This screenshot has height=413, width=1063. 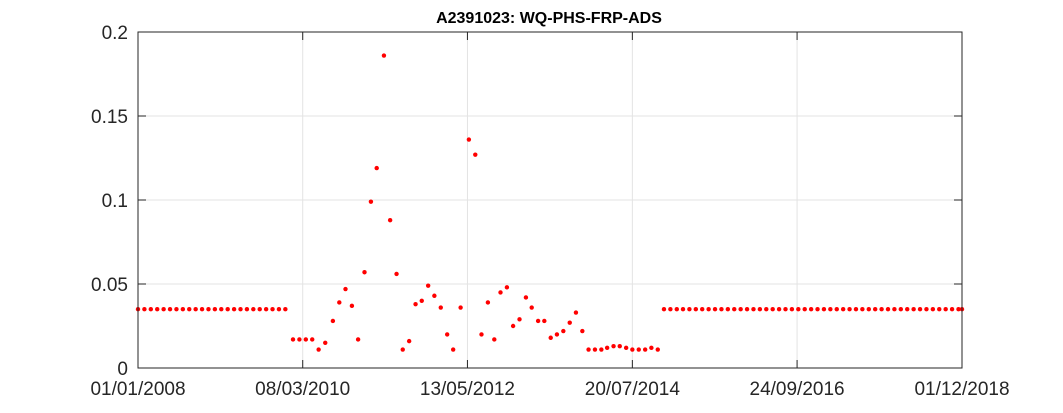 What do you see at coordinates (109, 201) in the screenshot?
I see `y-tick-labels: 0 0.05 0.1 0.15 0.2` at bounding box center [109, 201].